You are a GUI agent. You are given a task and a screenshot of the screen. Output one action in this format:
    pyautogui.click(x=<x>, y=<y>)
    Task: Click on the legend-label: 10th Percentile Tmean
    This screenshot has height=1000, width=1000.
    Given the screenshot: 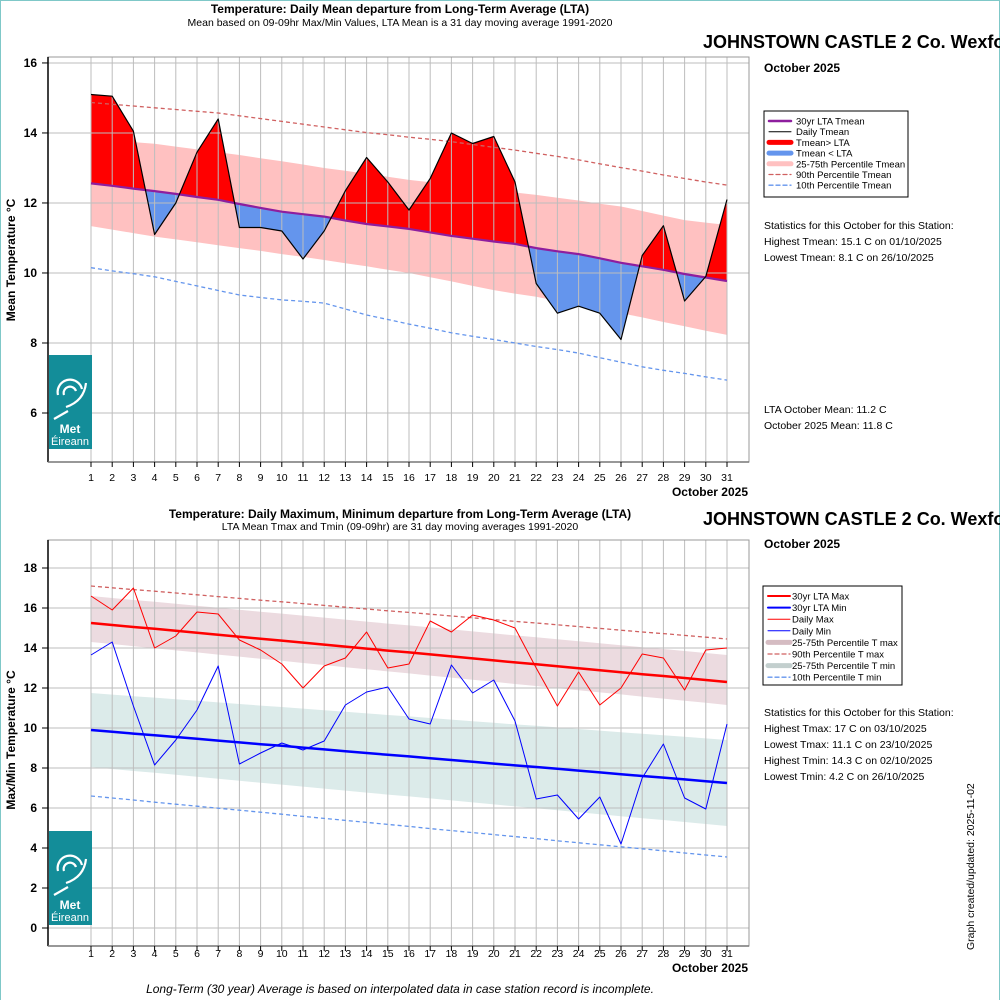 What is the action you would take?
    pyautogui.click(x=843, y=186)
    